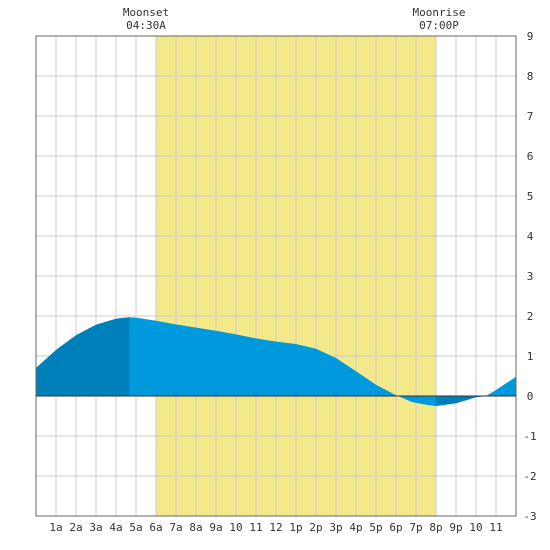 Image resolution: width=550 pixels, height=550 pixels. I want to click on tide-layer, so click(276, 361).